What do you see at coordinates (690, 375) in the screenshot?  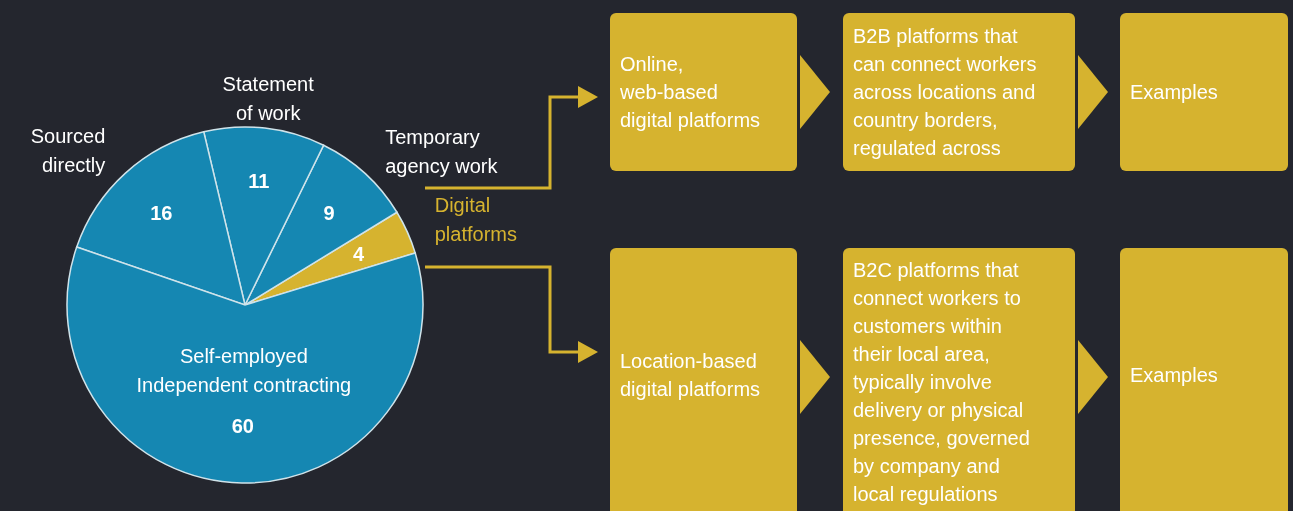 I see `text: Location-based digital platforms` at bounding box center [690, 375].